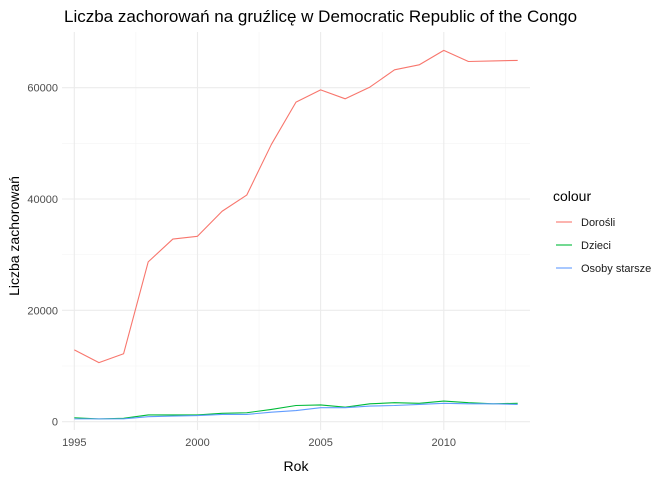 This screenshot has width=672, height=480. Describe the element at coordinates (74, 443) in the screenshot. I see `x-tick-label: 1995` at that location.